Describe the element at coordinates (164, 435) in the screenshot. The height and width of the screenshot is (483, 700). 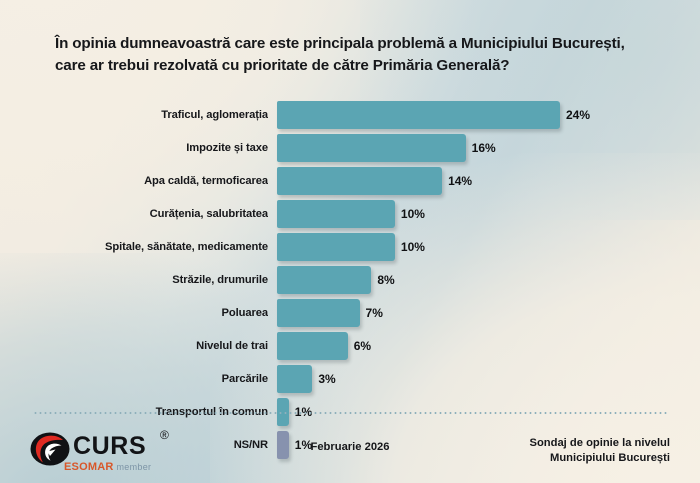
I see `registered-trademark-icon: ®` at that location.